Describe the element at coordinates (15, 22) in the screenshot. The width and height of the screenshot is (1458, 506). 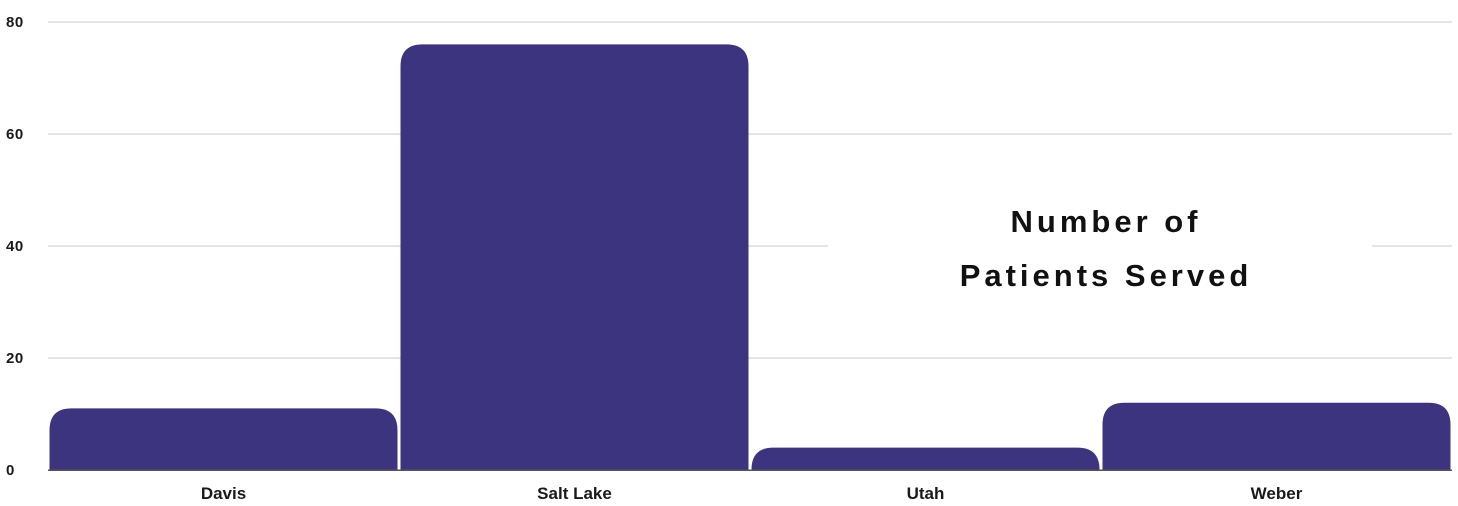
I see `y-tick-label: 80` at that location.